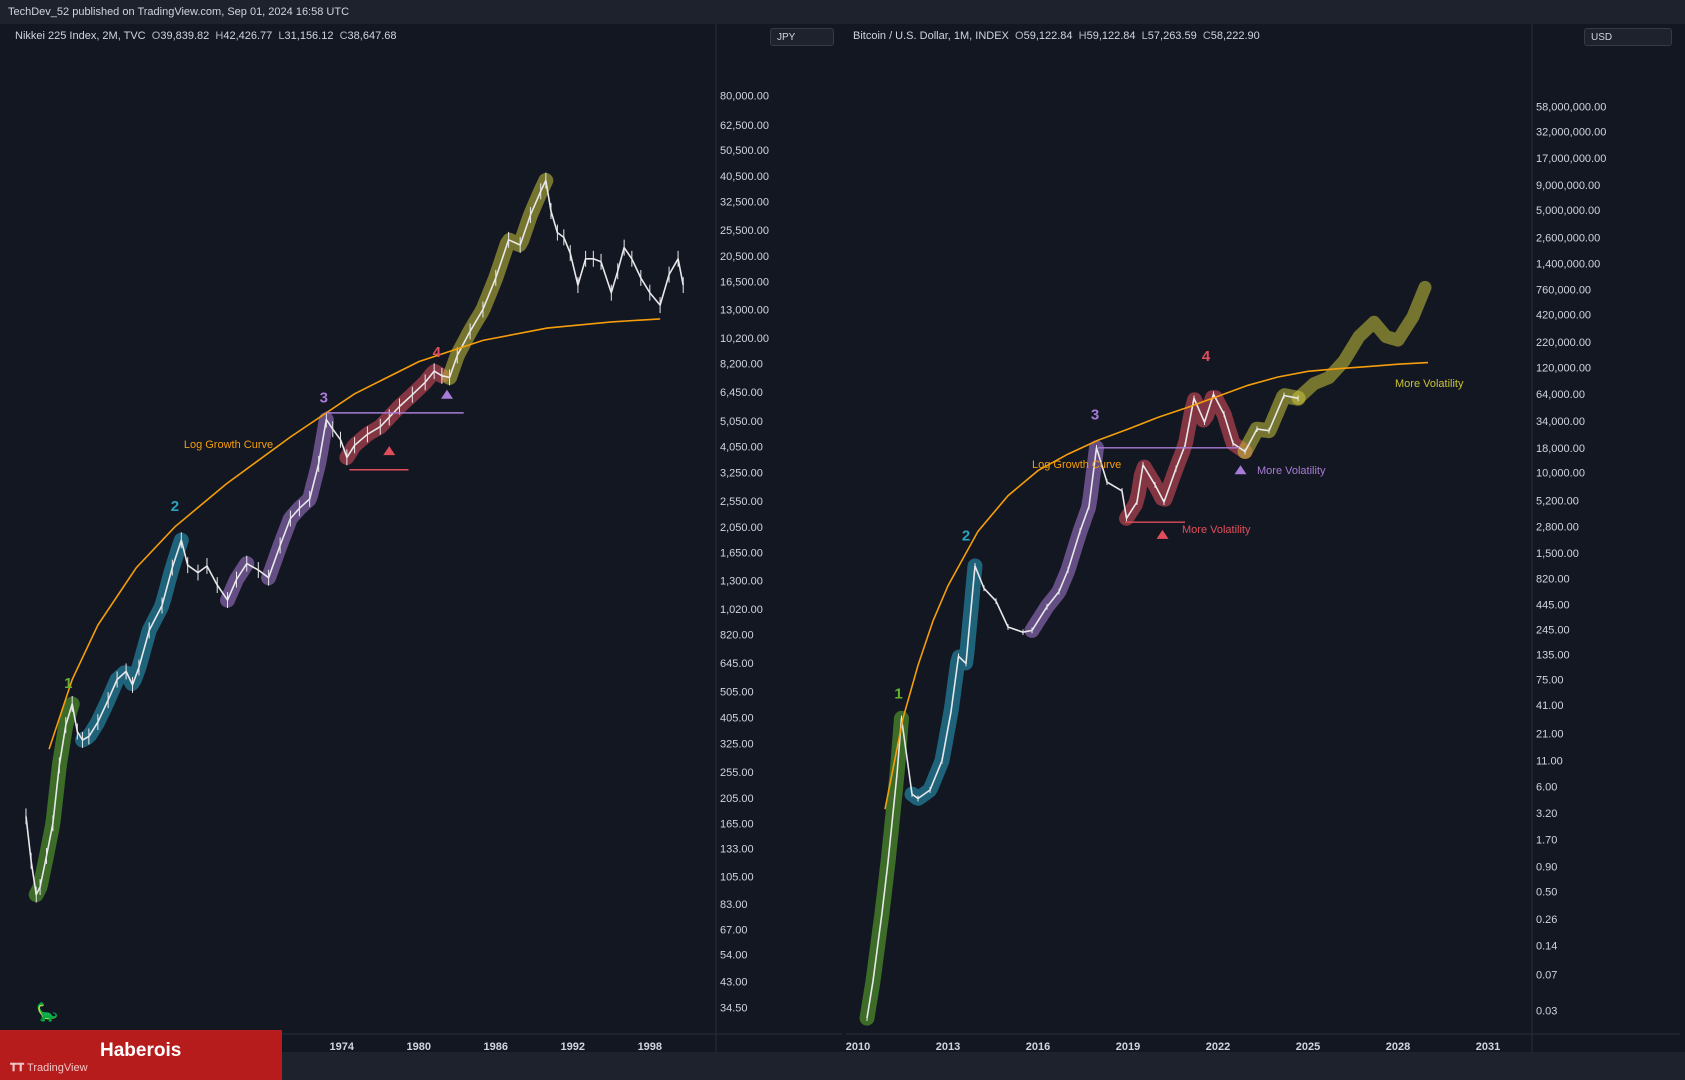 The height and width of the screenshot is (1080, 1685). I want to click on bitcoin-wave-band, so click(1186, 458).